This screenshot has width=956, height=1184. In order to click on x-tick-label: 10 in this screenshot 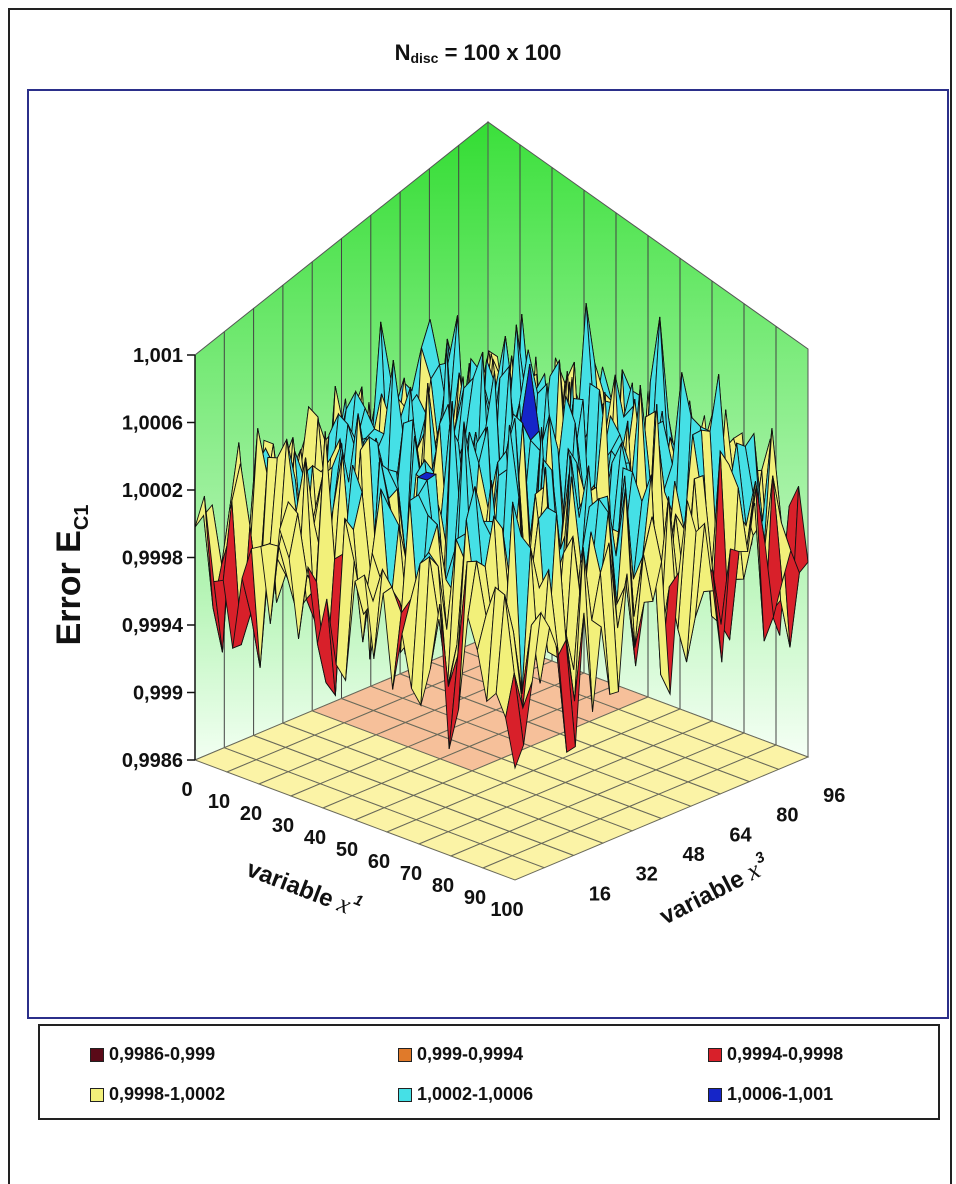, I will do `click(219, 802)`.